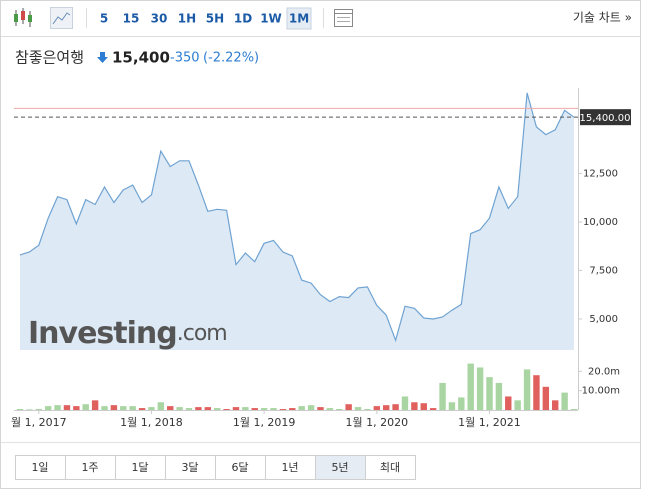 This screenshot has width=645, height=495. I want to click on last-price-label: 15,400.00, so click(605, 118).